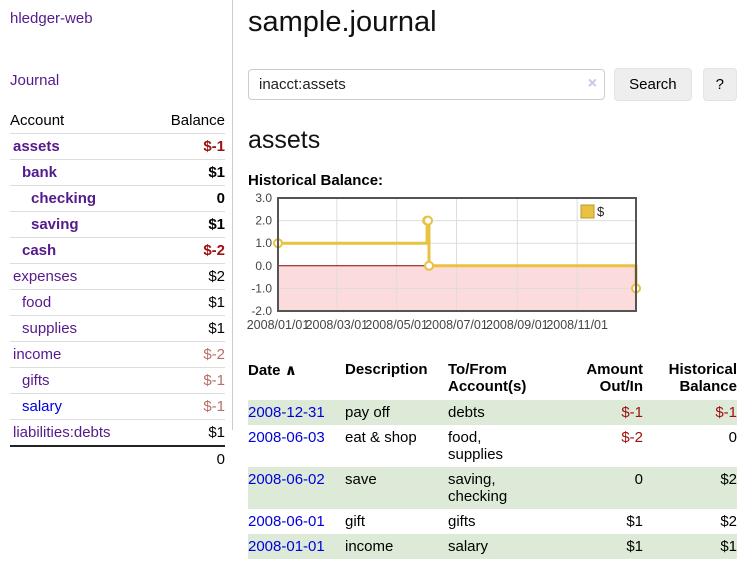 This screenshot has width=742, height=582. What do you see at coordinates (117, 302) in the screenshot?
I see `account-row: food $1` at bounding box center [117, 302].